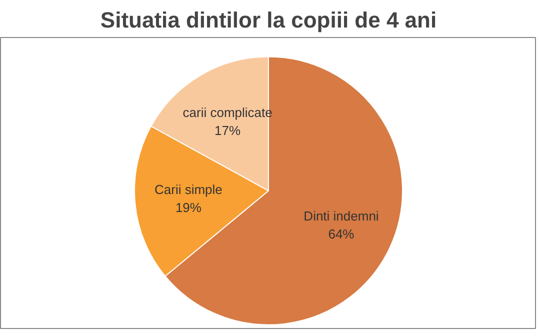  Describe the element at coordinates (341, 216) in the screenshot. I see `slice-label: Dinti indemni` at that location.